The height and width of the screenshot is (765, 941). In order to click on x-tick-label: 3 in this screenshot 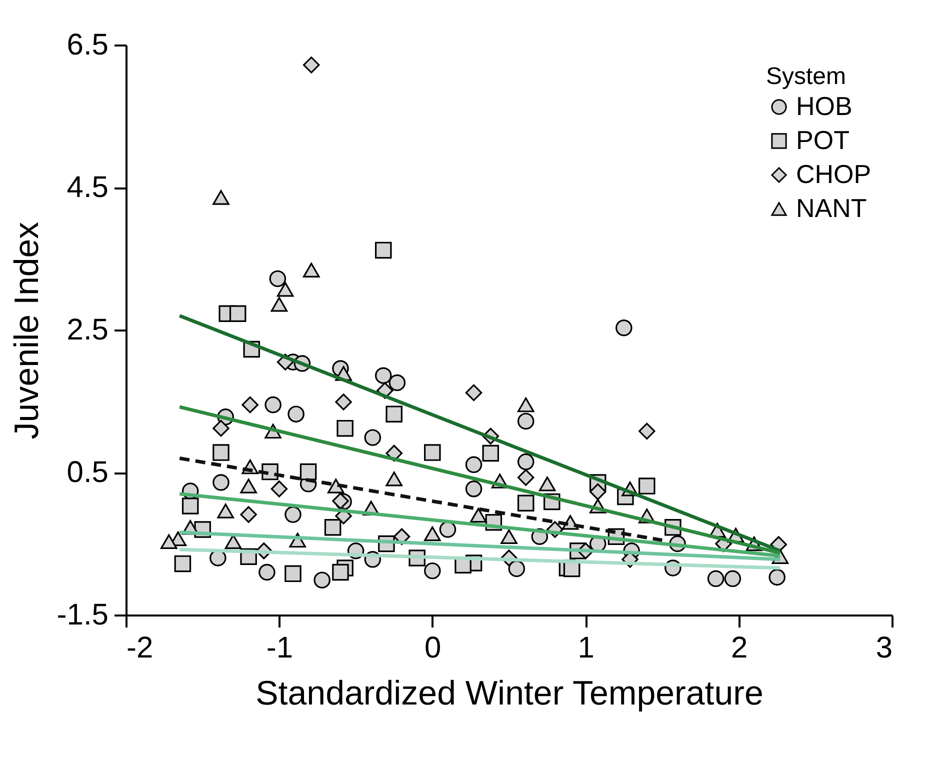, I will do `click(884, 648)`.